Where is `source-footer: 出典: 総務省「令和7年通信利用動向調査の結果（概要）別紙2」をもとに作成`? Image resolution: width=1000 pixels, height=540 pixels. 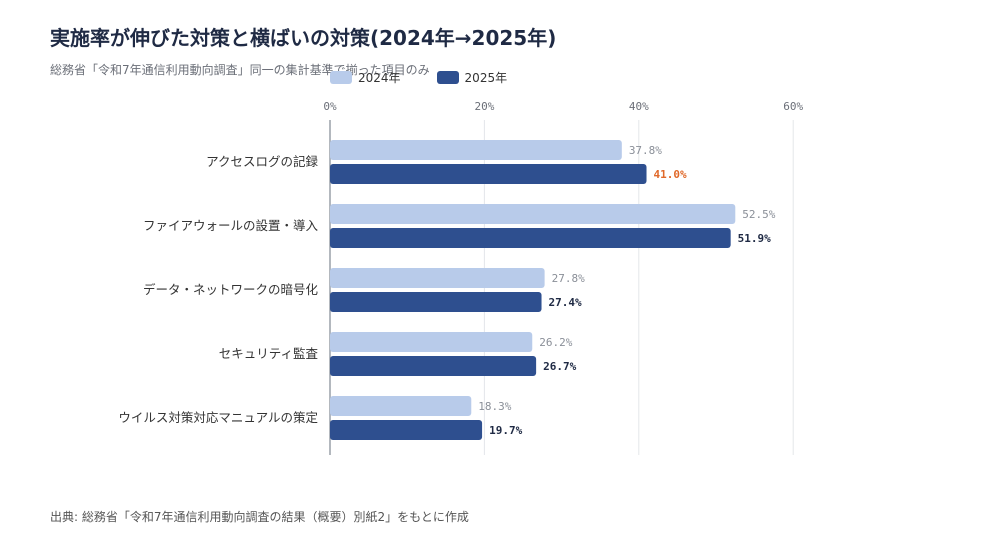
source-footer: 出典: 総務省「令和7年通信利用動向調査の結果（概要）別紙2」をもとに作成 is located at coordinates (259, 517).